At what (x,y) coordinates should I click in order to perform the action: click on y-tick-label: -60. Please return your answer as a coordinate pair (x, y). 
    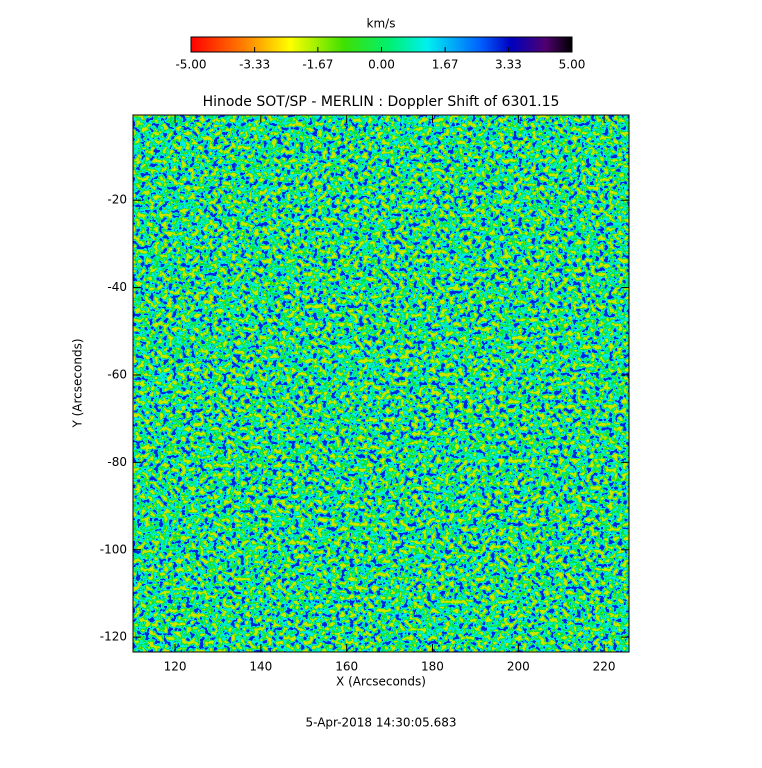
    Looking at the image, I should click on (117, 374).